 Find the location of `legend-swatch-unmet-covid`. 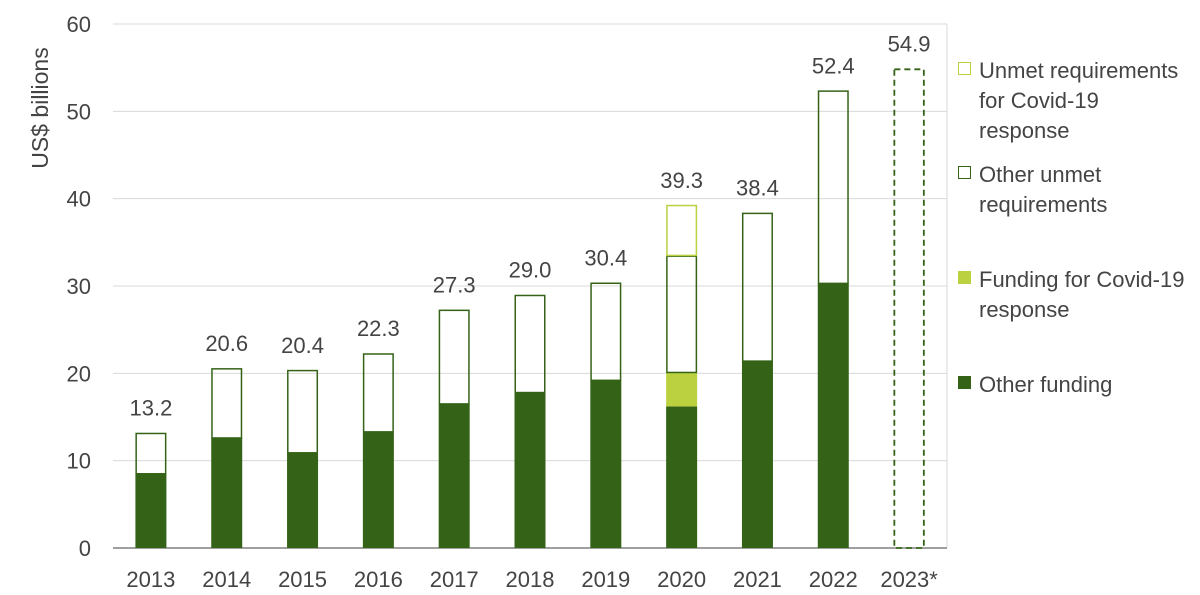

legend-swatch-unmet-covid is located at coordinates (964, 68).